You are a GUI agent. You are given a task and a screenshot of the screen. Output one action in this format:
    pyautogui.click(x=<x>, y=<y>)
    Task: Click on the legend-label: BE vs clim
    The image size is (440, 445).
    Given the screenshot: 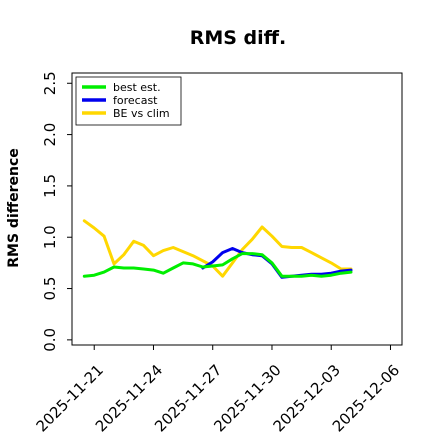 What is the action you would take?
    pyautogui.click(x=141, y=113)
    